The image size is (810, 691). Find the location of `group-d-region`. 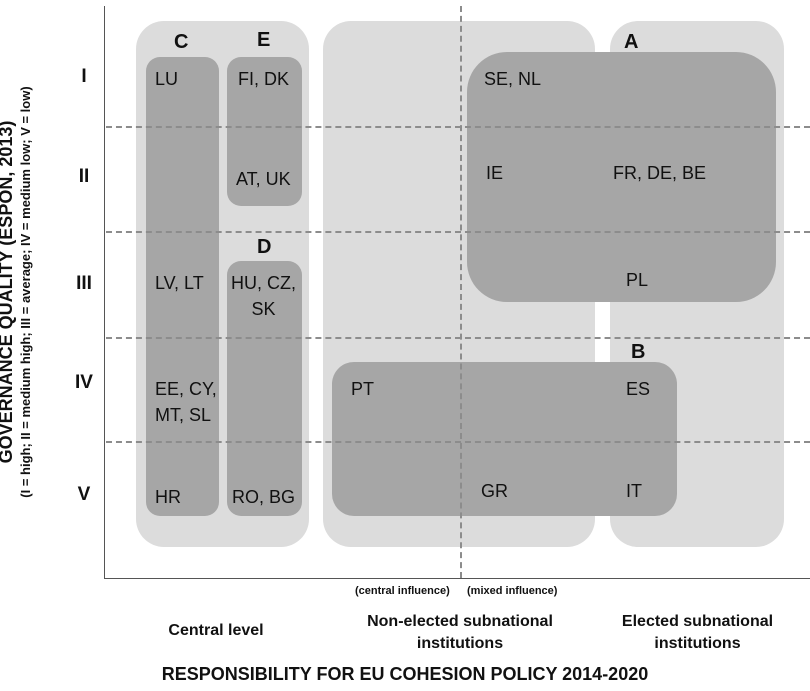

group-d-region is located at coordinates (264, 388).